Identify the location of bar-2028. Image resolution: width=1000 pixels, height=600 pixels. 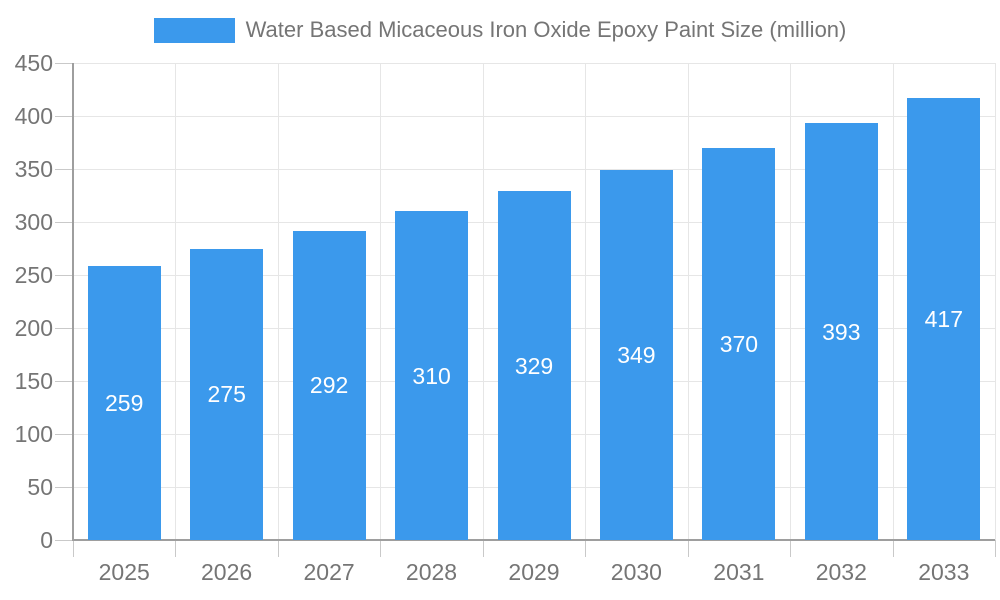
(432, 375).